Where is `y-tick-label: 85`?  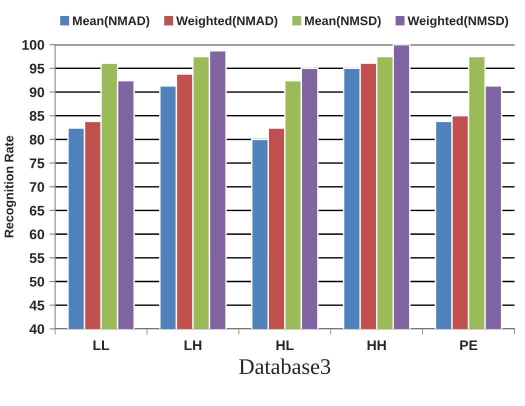
y-tick-label: 85 is located at coordinates (37, 116).